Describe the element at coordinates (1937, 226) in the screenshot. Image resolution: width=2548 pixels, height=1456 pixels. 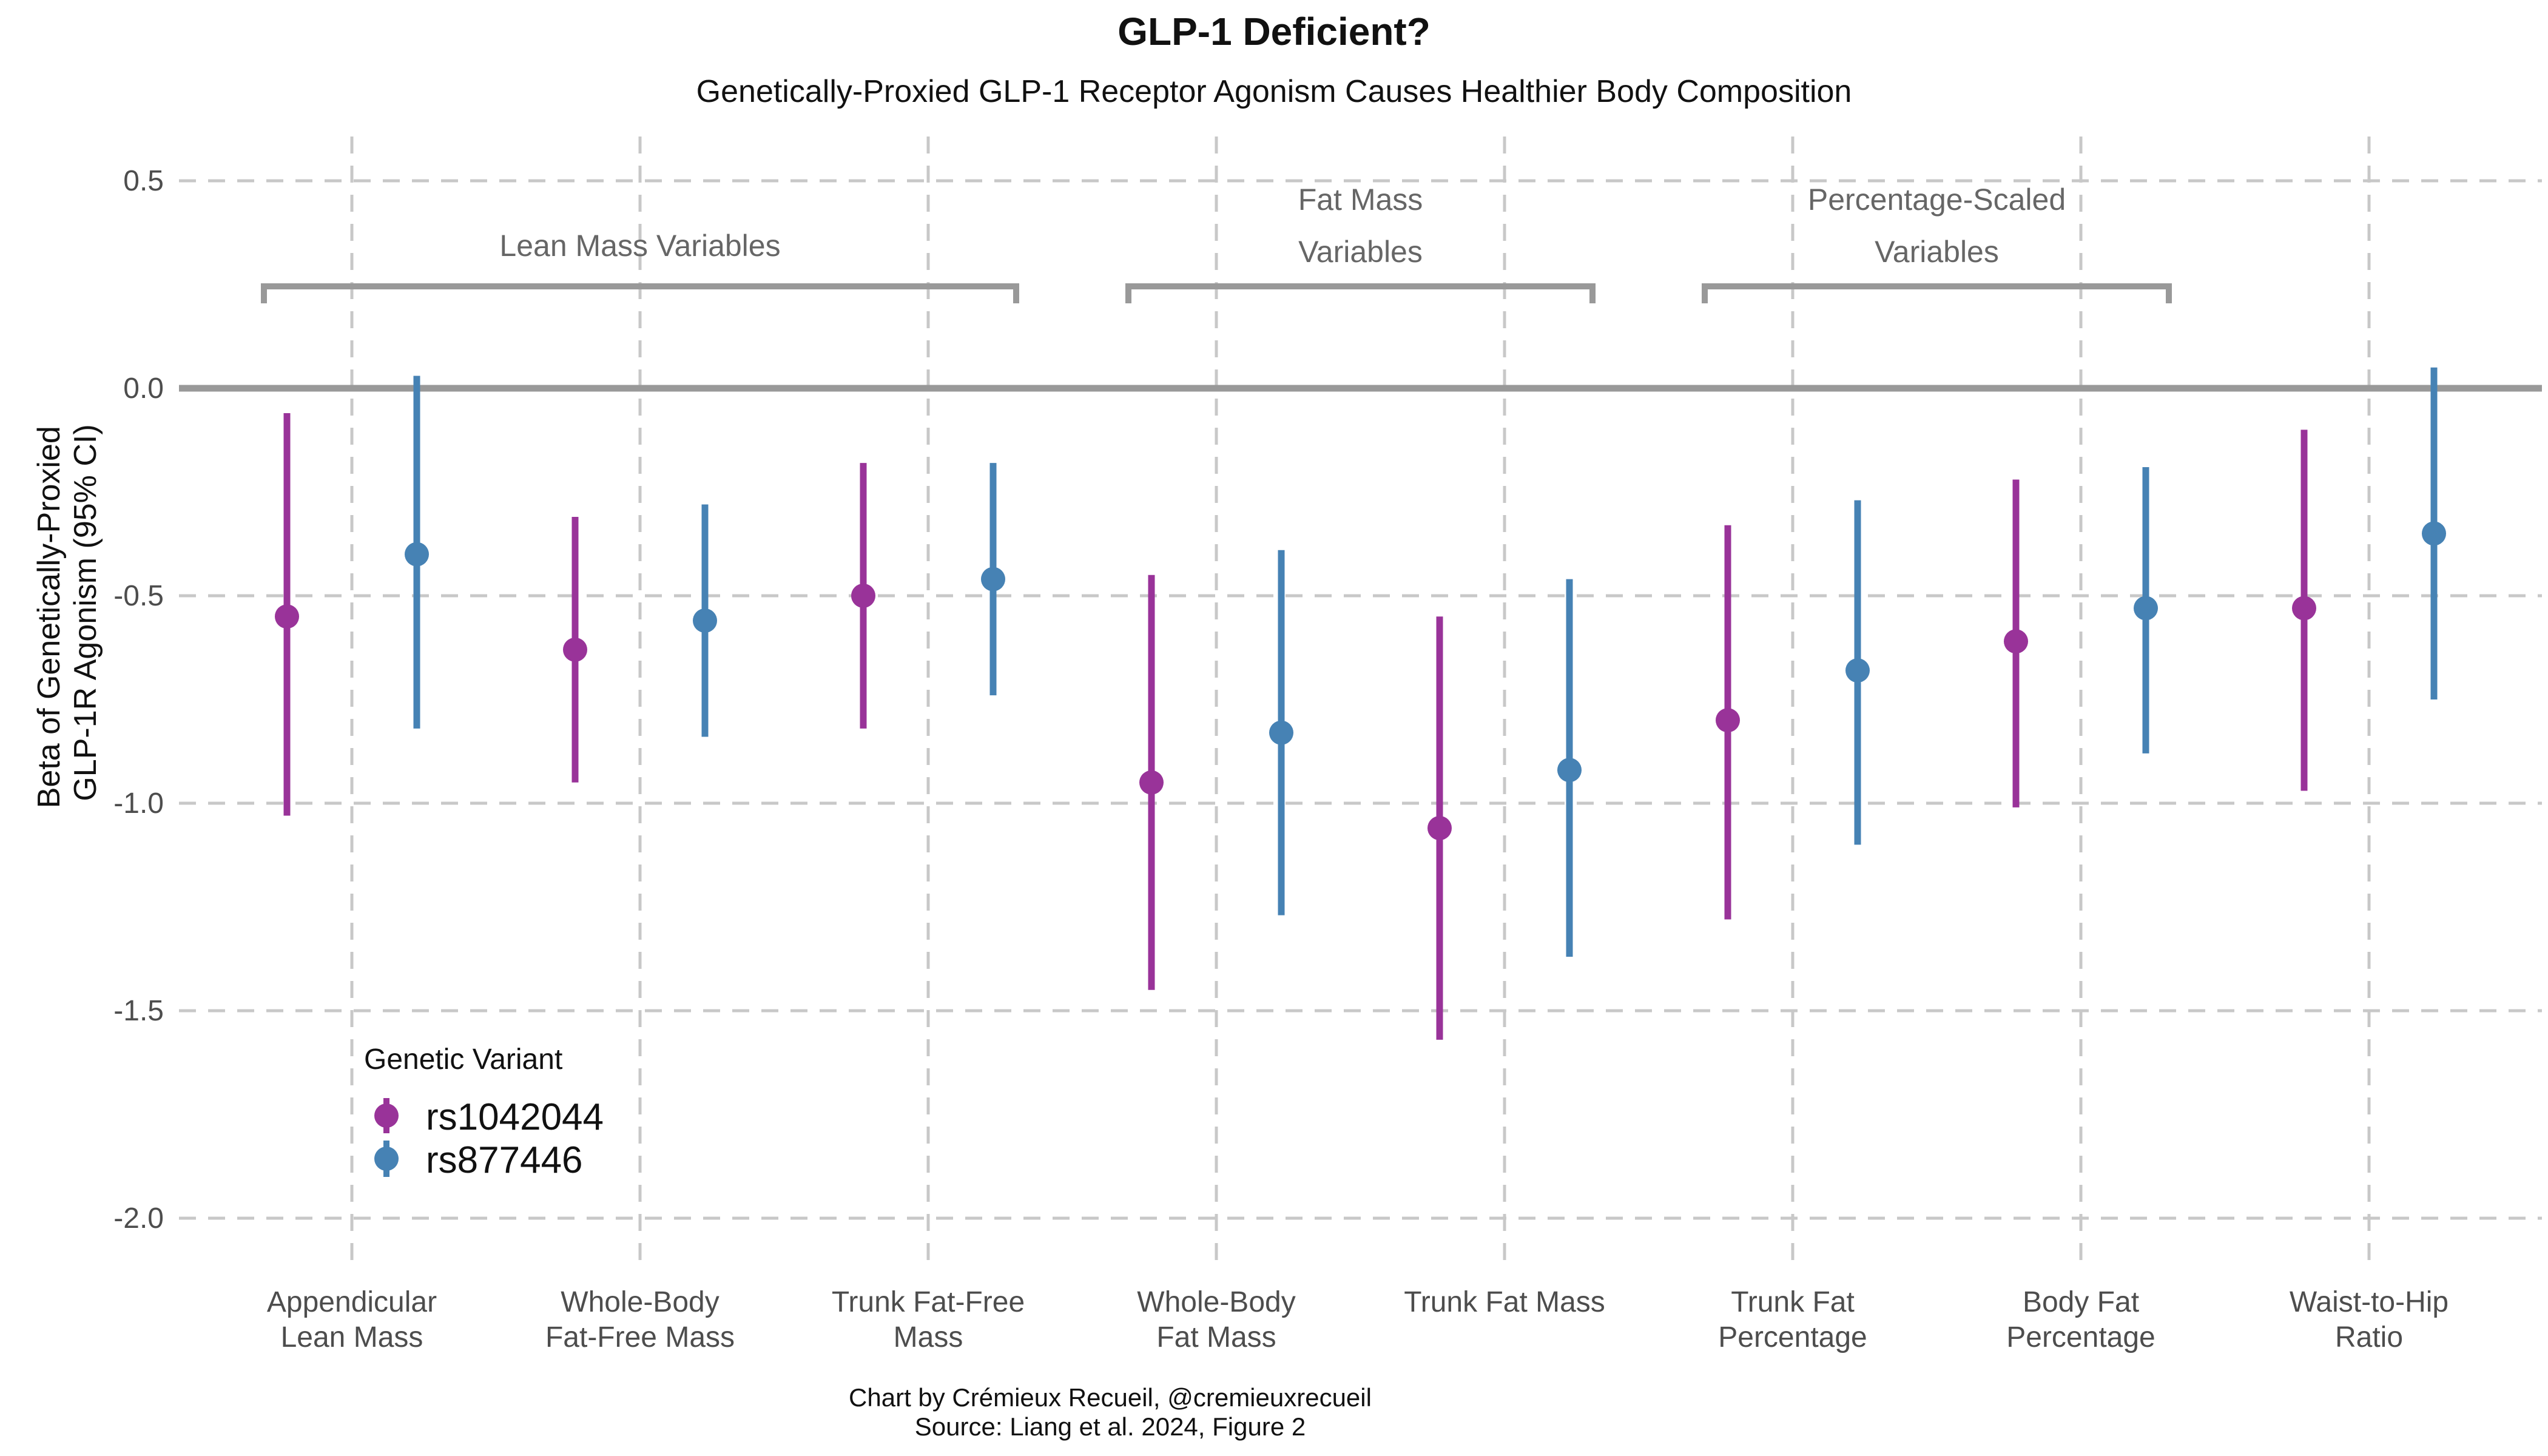
I see `group-label: Percentage-Scaled Variables` at that location.